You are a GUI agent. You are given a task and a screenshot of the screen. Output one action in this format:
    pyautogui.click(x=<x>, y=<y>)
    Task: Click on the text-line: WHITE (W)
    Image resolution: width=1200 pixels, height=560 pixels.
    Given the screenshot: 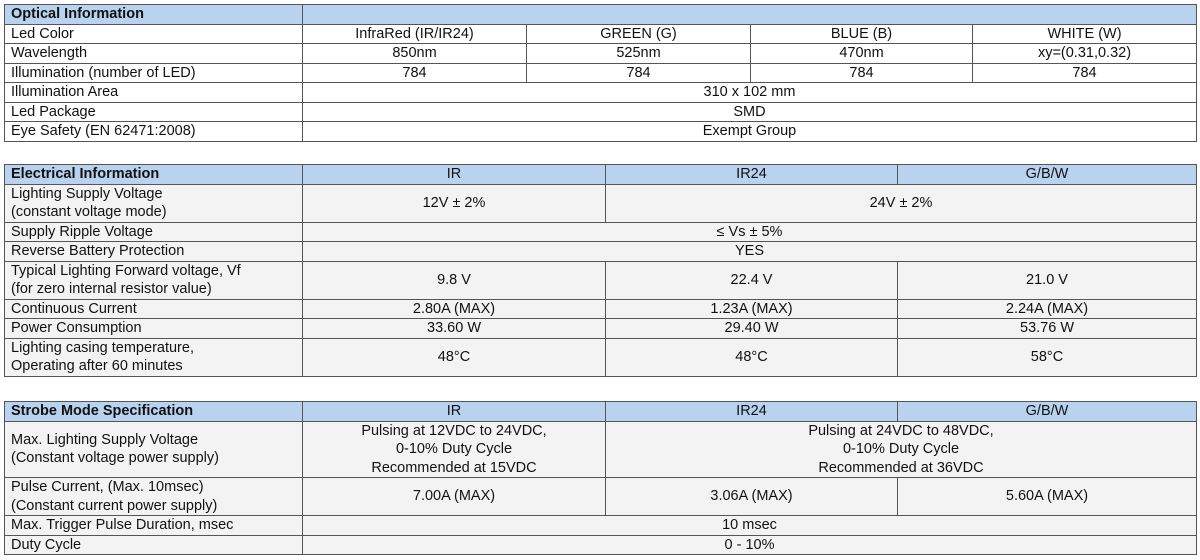 What is the action you would take?
    pyautogui.click(x=1084, y=33)
    